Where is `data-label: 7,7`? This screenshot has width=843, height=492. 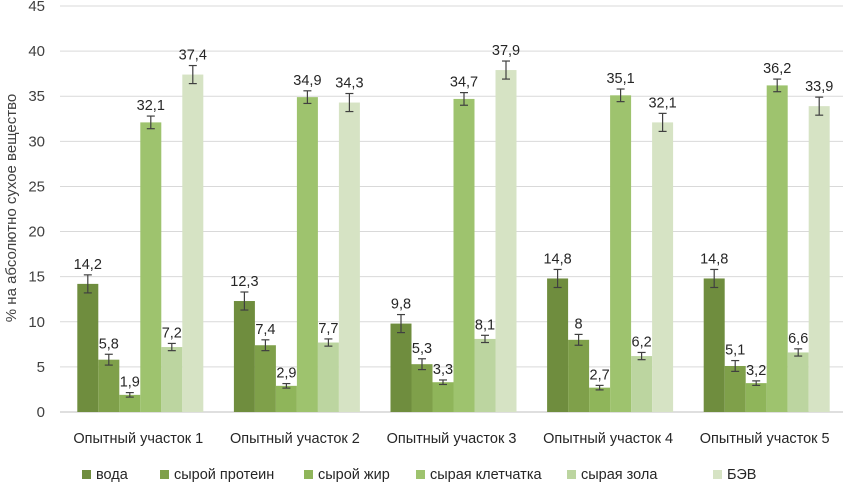
data-label: 7,7 is located at coordinates (328, 329).